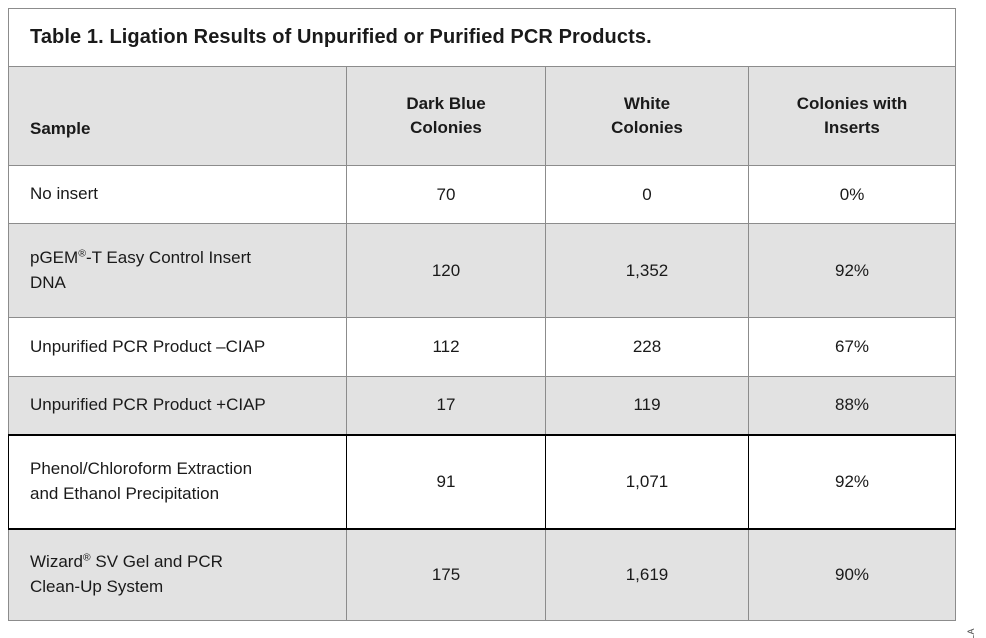  What do you see at coordinates (852, 127) in the screenshot?
I see `header-label: Inserts` at bounding box center [852, 127].